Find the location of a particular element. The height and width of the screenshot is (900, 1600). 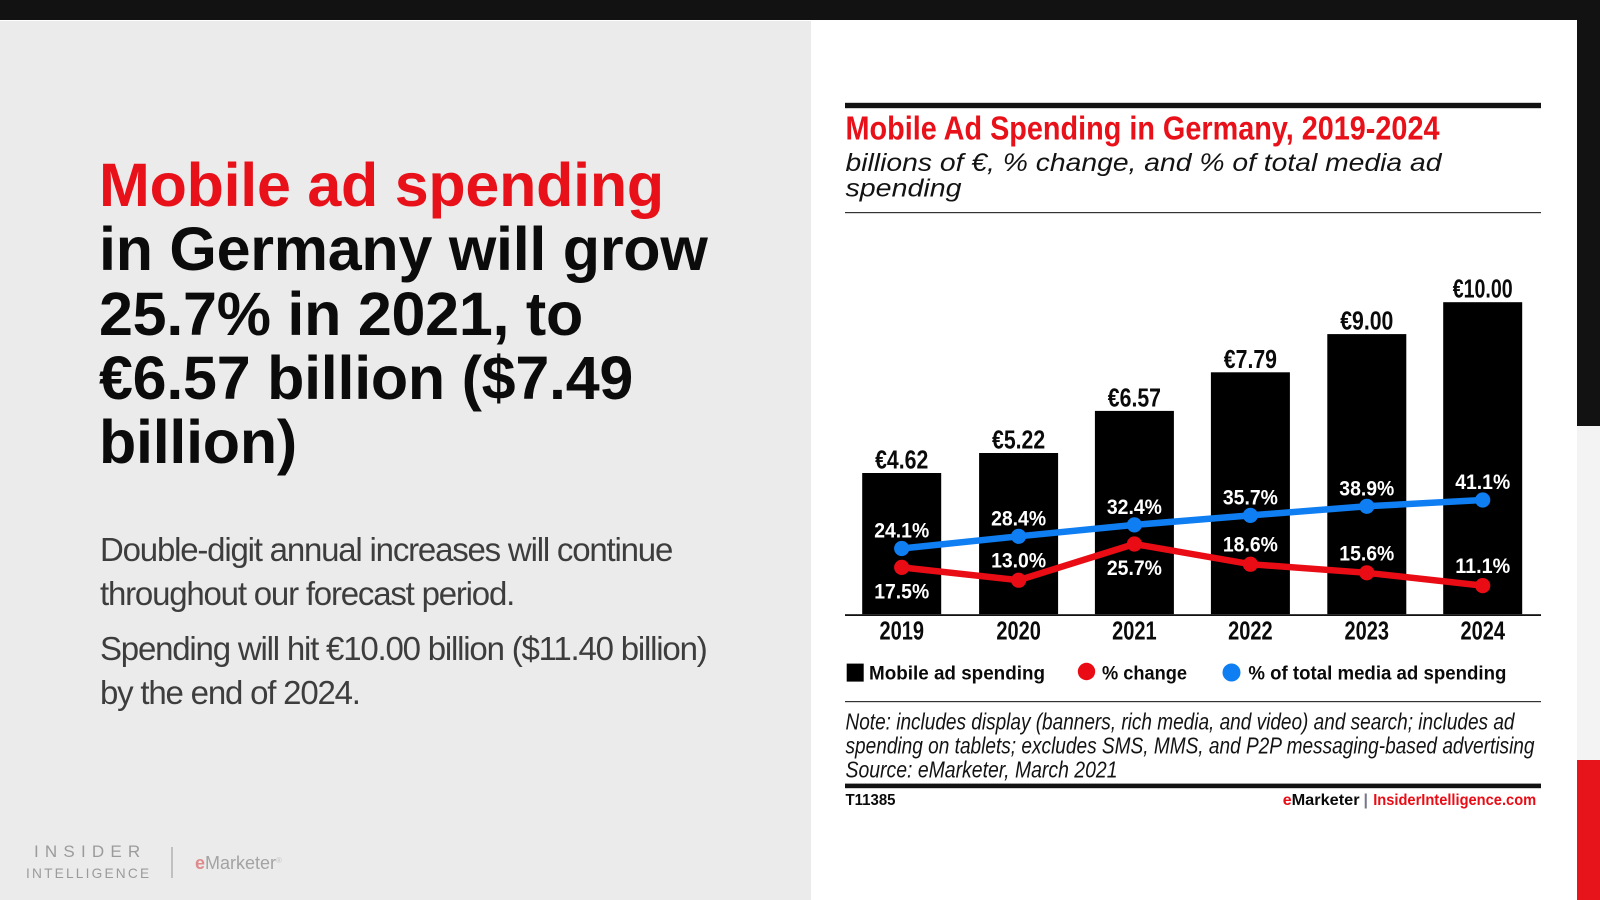

svg-text: T11385 is located at coordinates (871, 800).